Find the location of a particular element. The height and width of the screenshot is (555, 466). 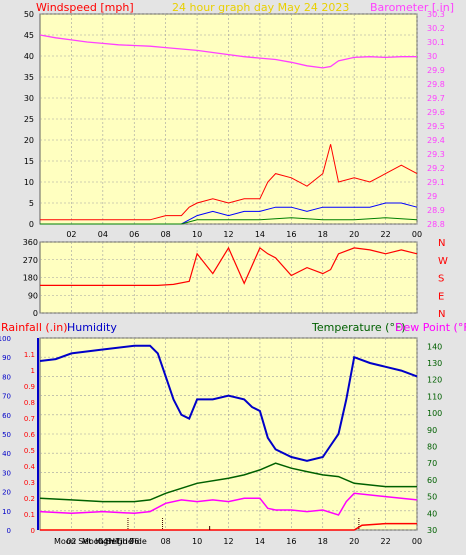

rain-tick-label: 0.6 is located at coordinates (30, 435).